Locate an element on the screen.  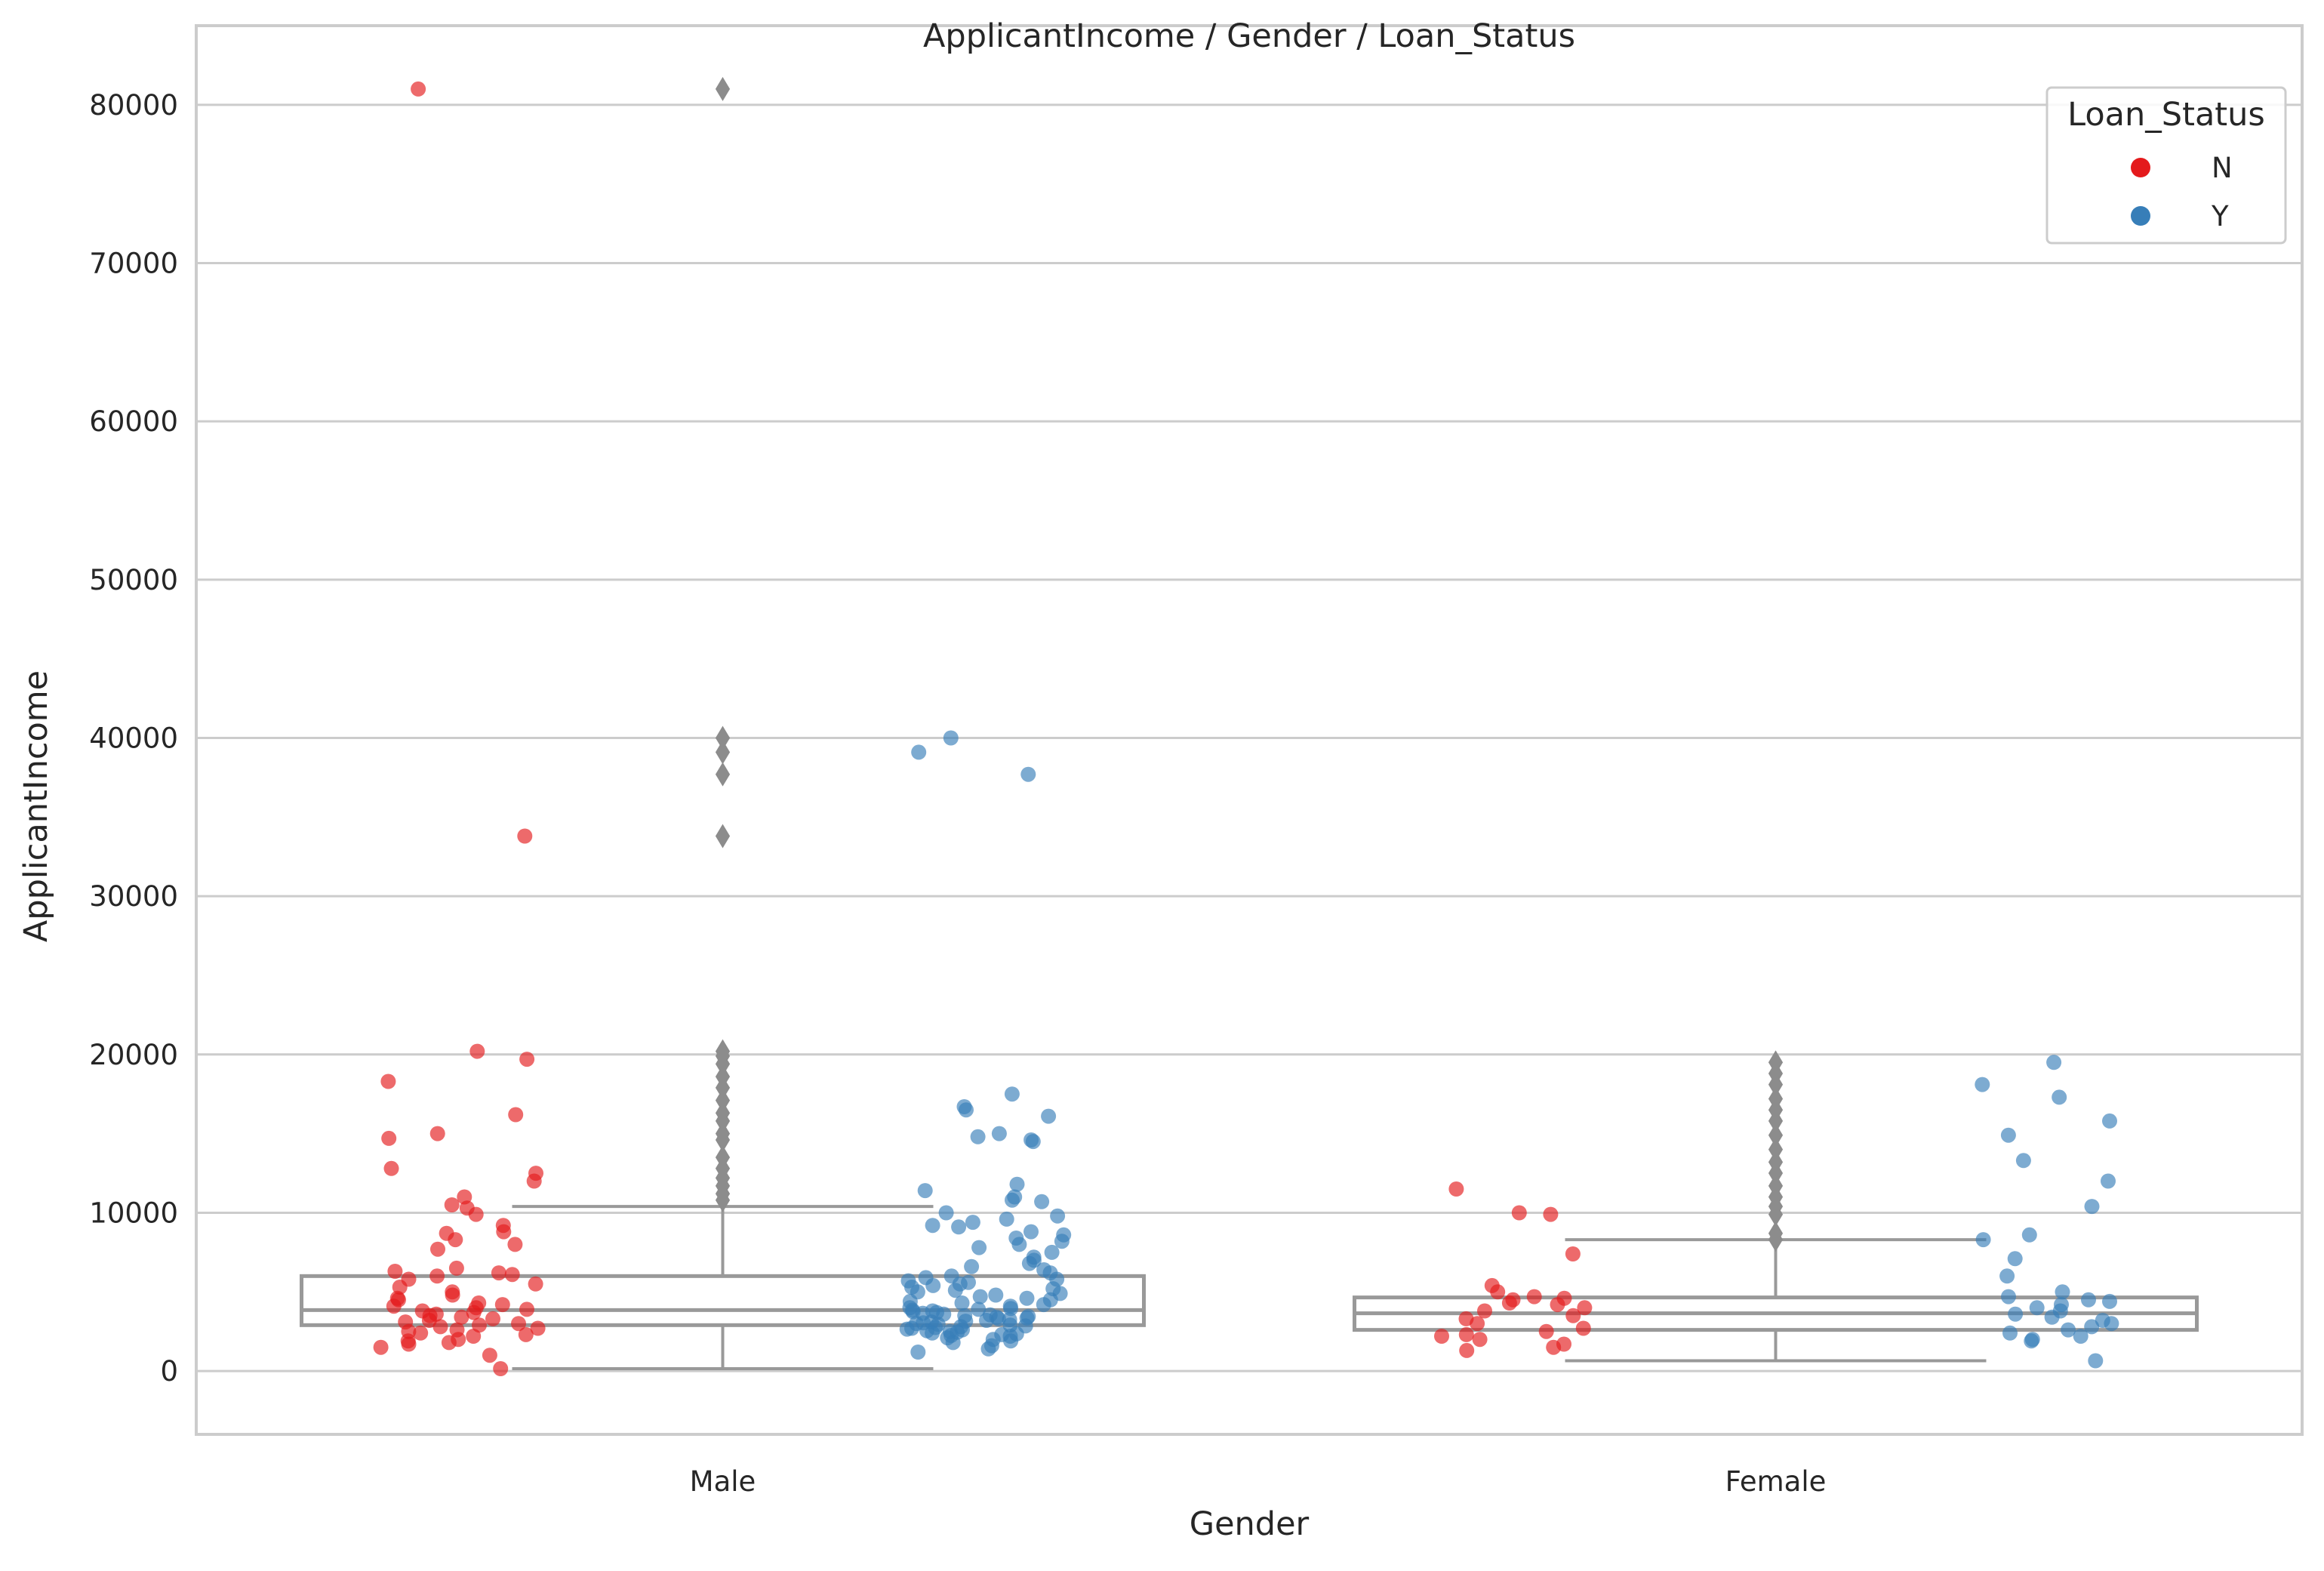
legend-box is located at coordinates (2166, 165).